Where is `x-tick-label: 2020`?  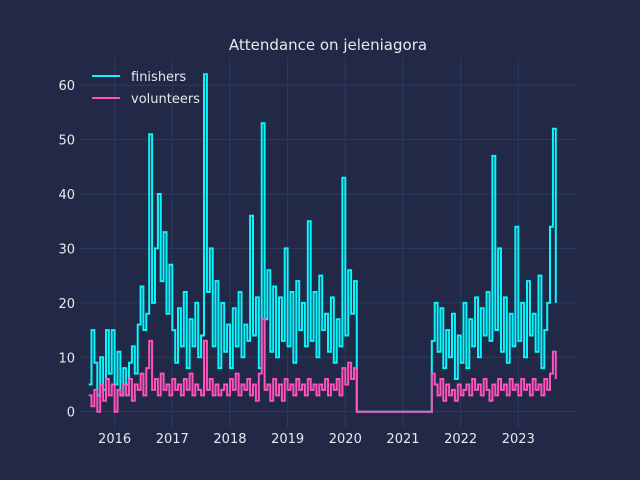
x-tick-label: 2020 is located at coordinates (345, 439).